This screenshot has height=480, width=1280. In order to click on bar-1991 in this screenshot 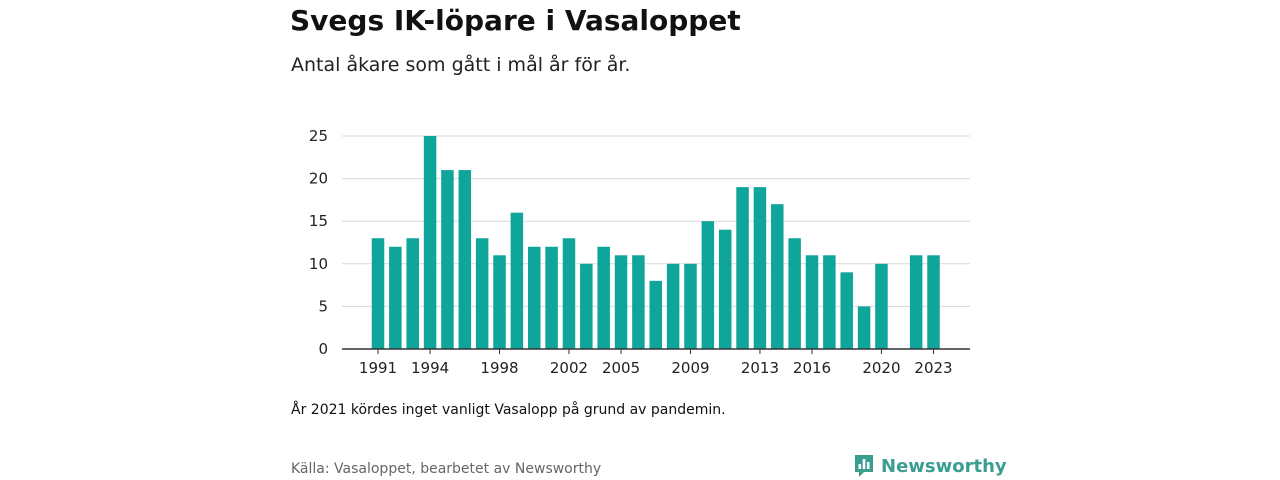, I will do `click(378, 293)`.